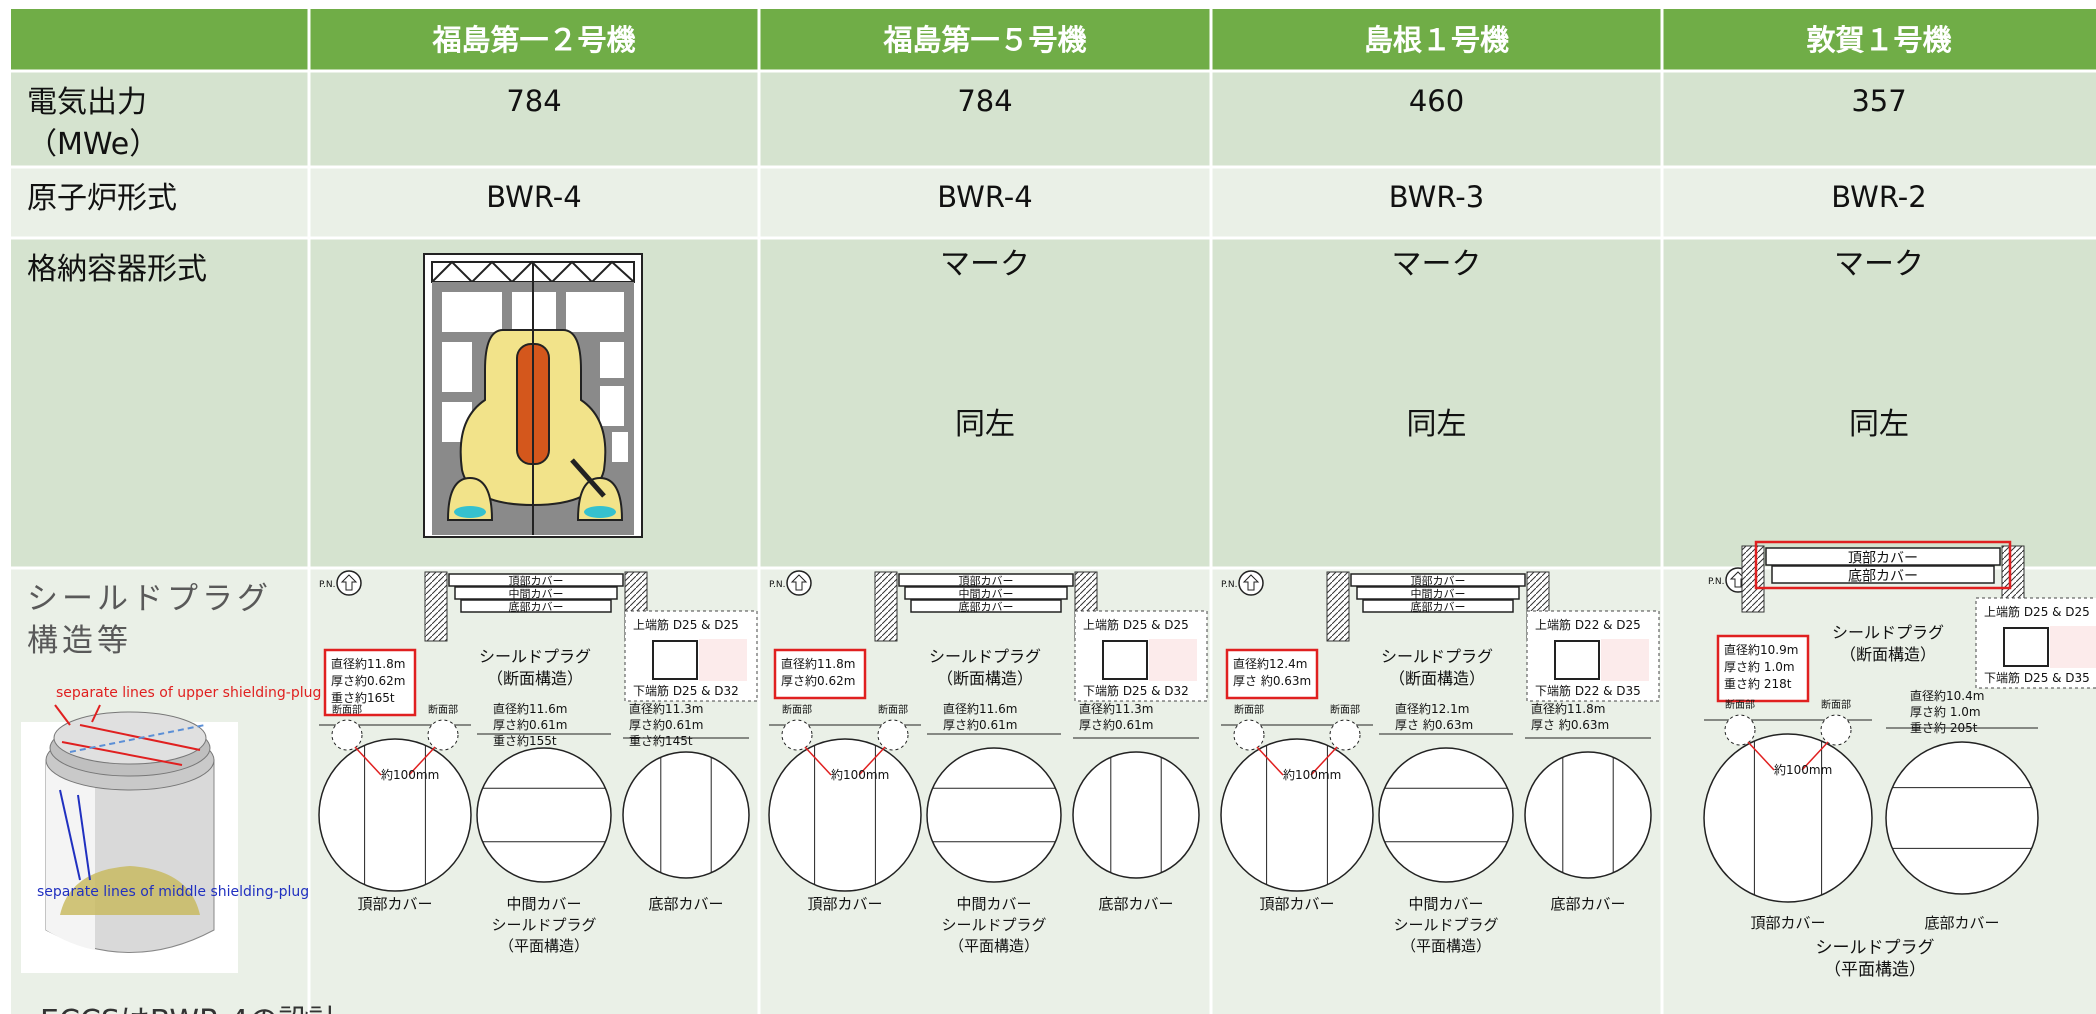 The height and width of the screenshot is (1014, 2096). Describe the element at coordinates (984, 40) in the screenshot. I see `column-header: 福島第一５号機` at that location.